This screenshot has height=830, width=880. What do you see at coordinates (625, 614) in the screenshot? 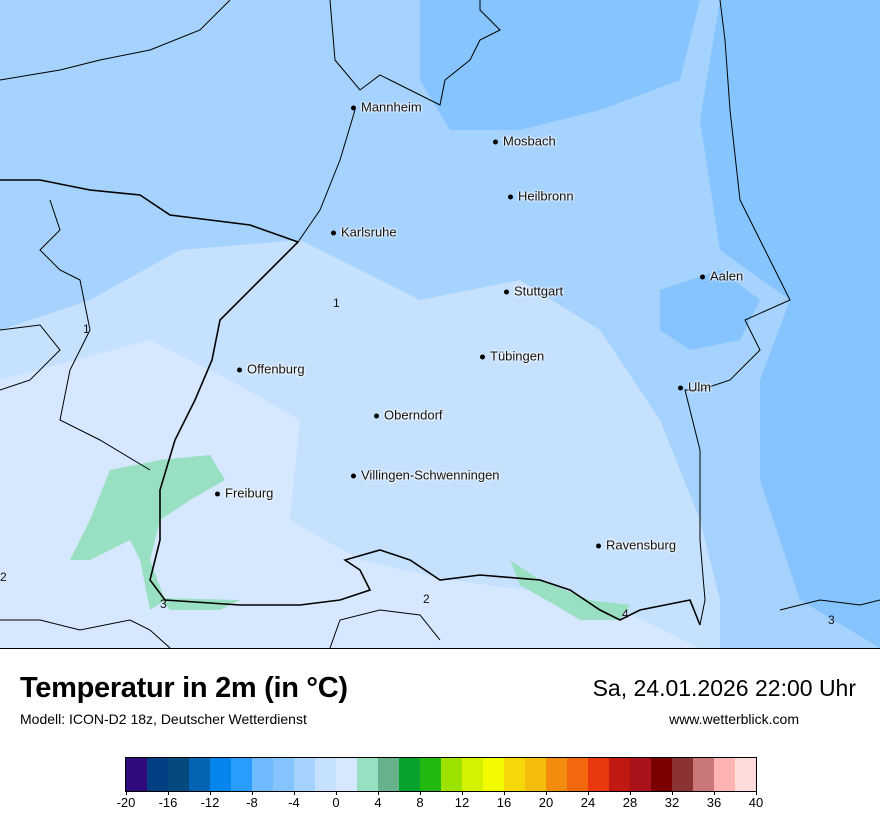
I see `contour-label: 4` at bounding box center [625, 614].